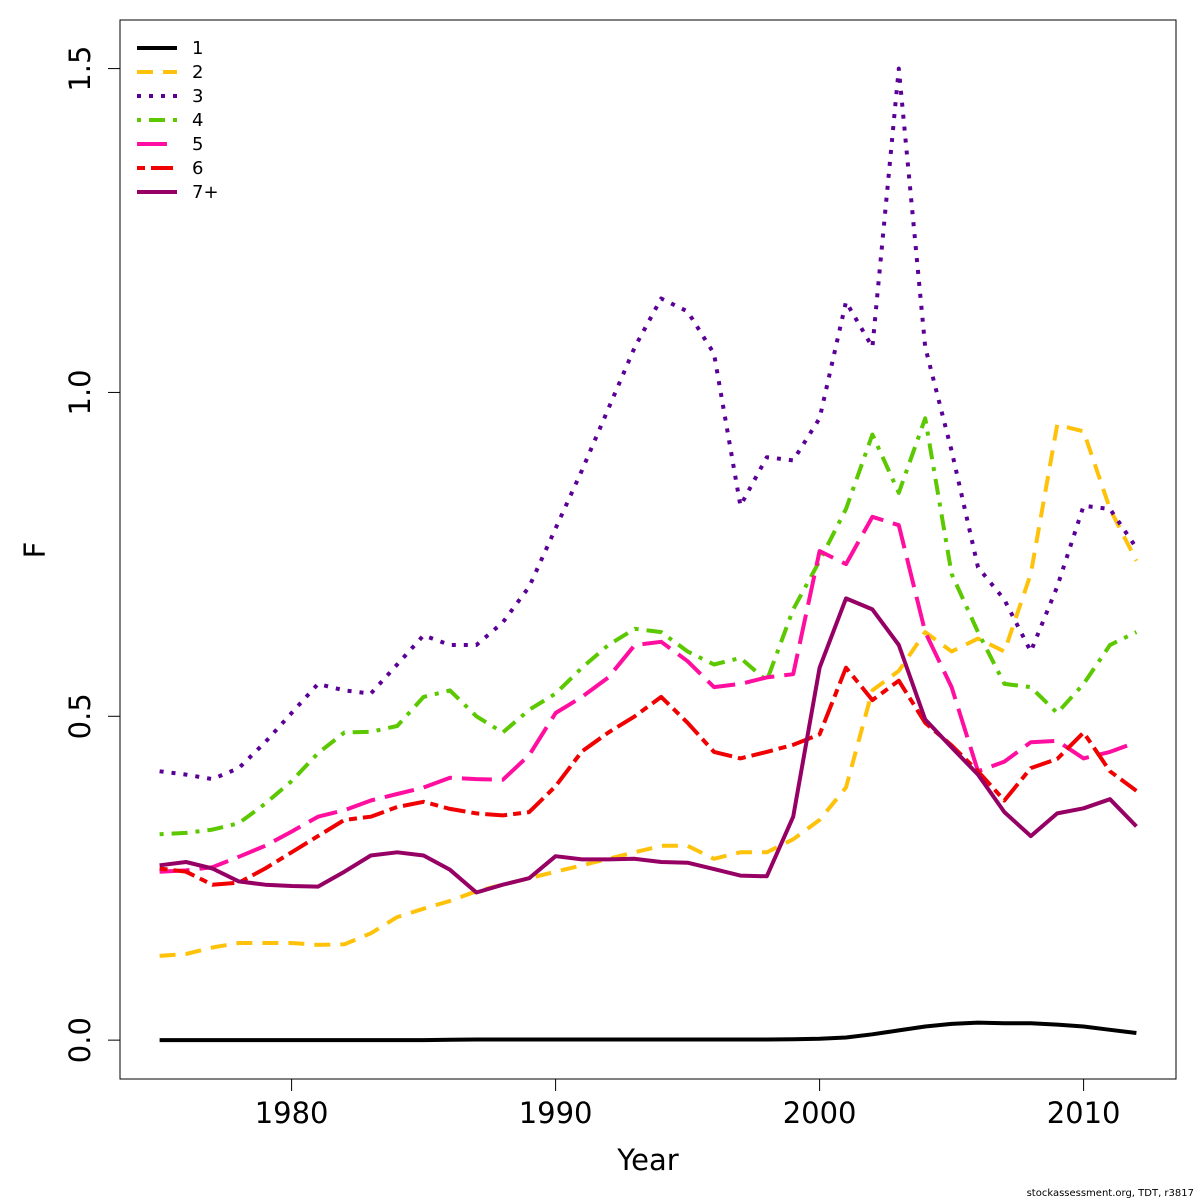 The width and height of the screenshot is (1200, 1200). What do you see at coordinates (178, 120) in the screenshot?
I see `legend: 1 2 3 4 5 6 7+` at bounding box center [178, 120].